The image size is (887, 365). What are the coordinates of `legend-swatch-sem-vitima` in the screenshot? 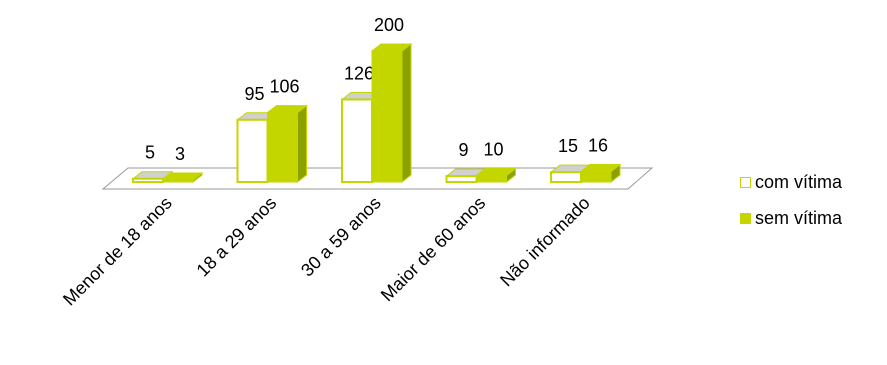 It's located at (745, 218).